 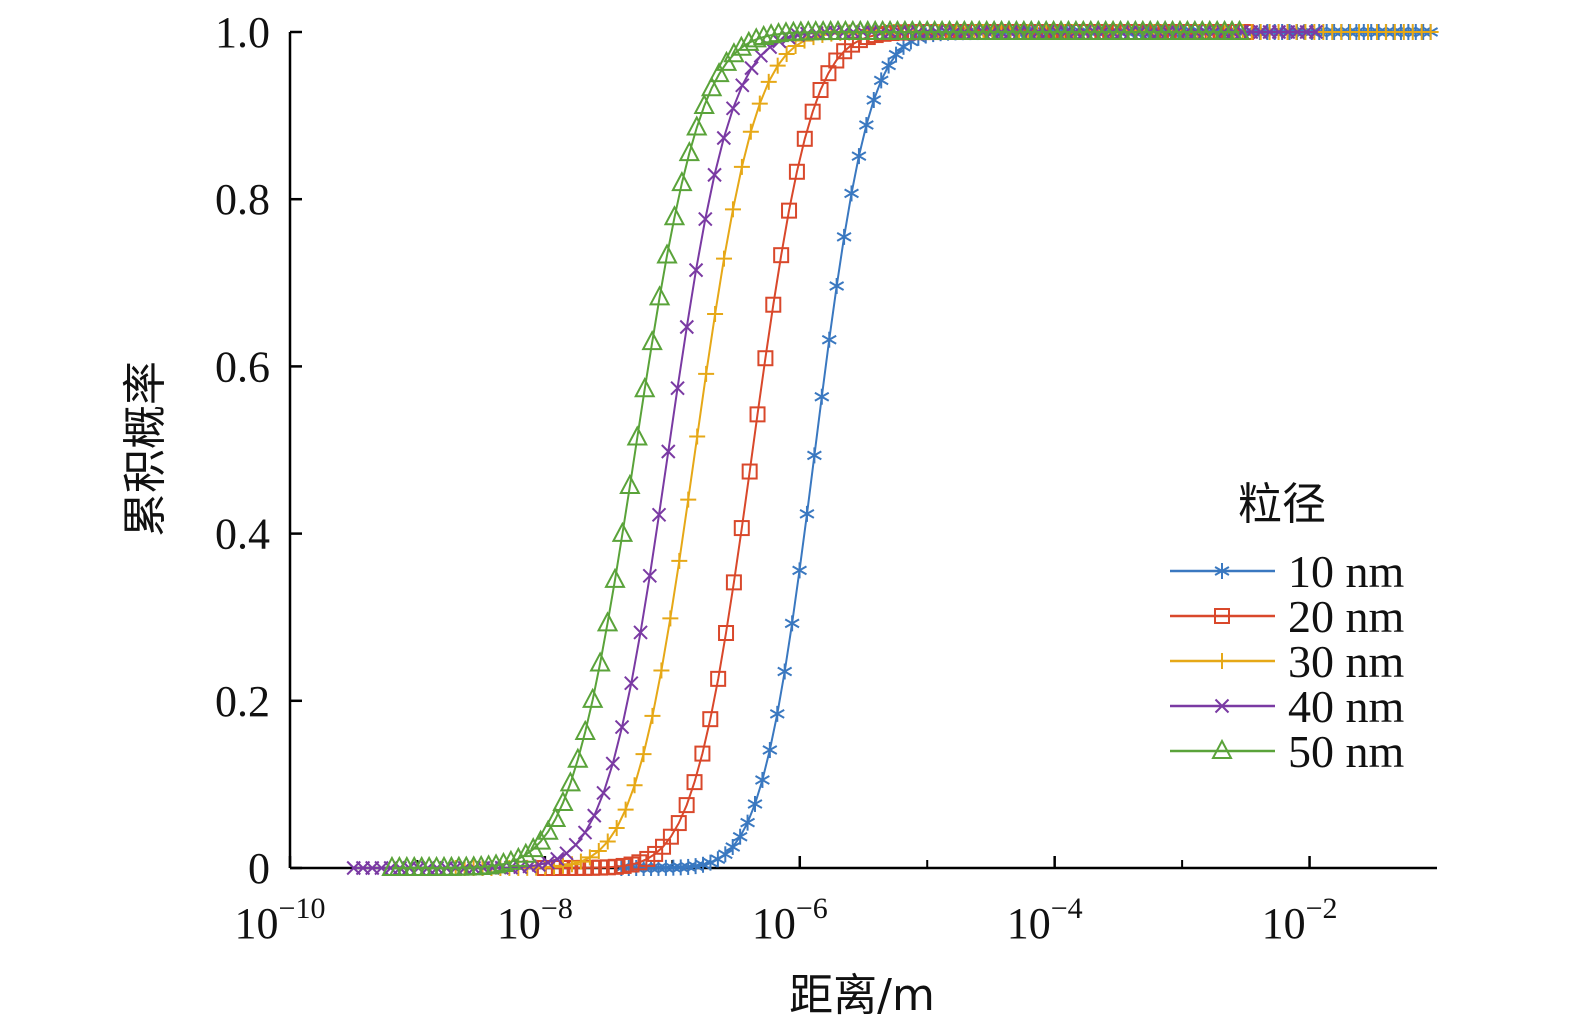 I want to click on x-axis-title: 距离/m, so click(x=862, y=995).